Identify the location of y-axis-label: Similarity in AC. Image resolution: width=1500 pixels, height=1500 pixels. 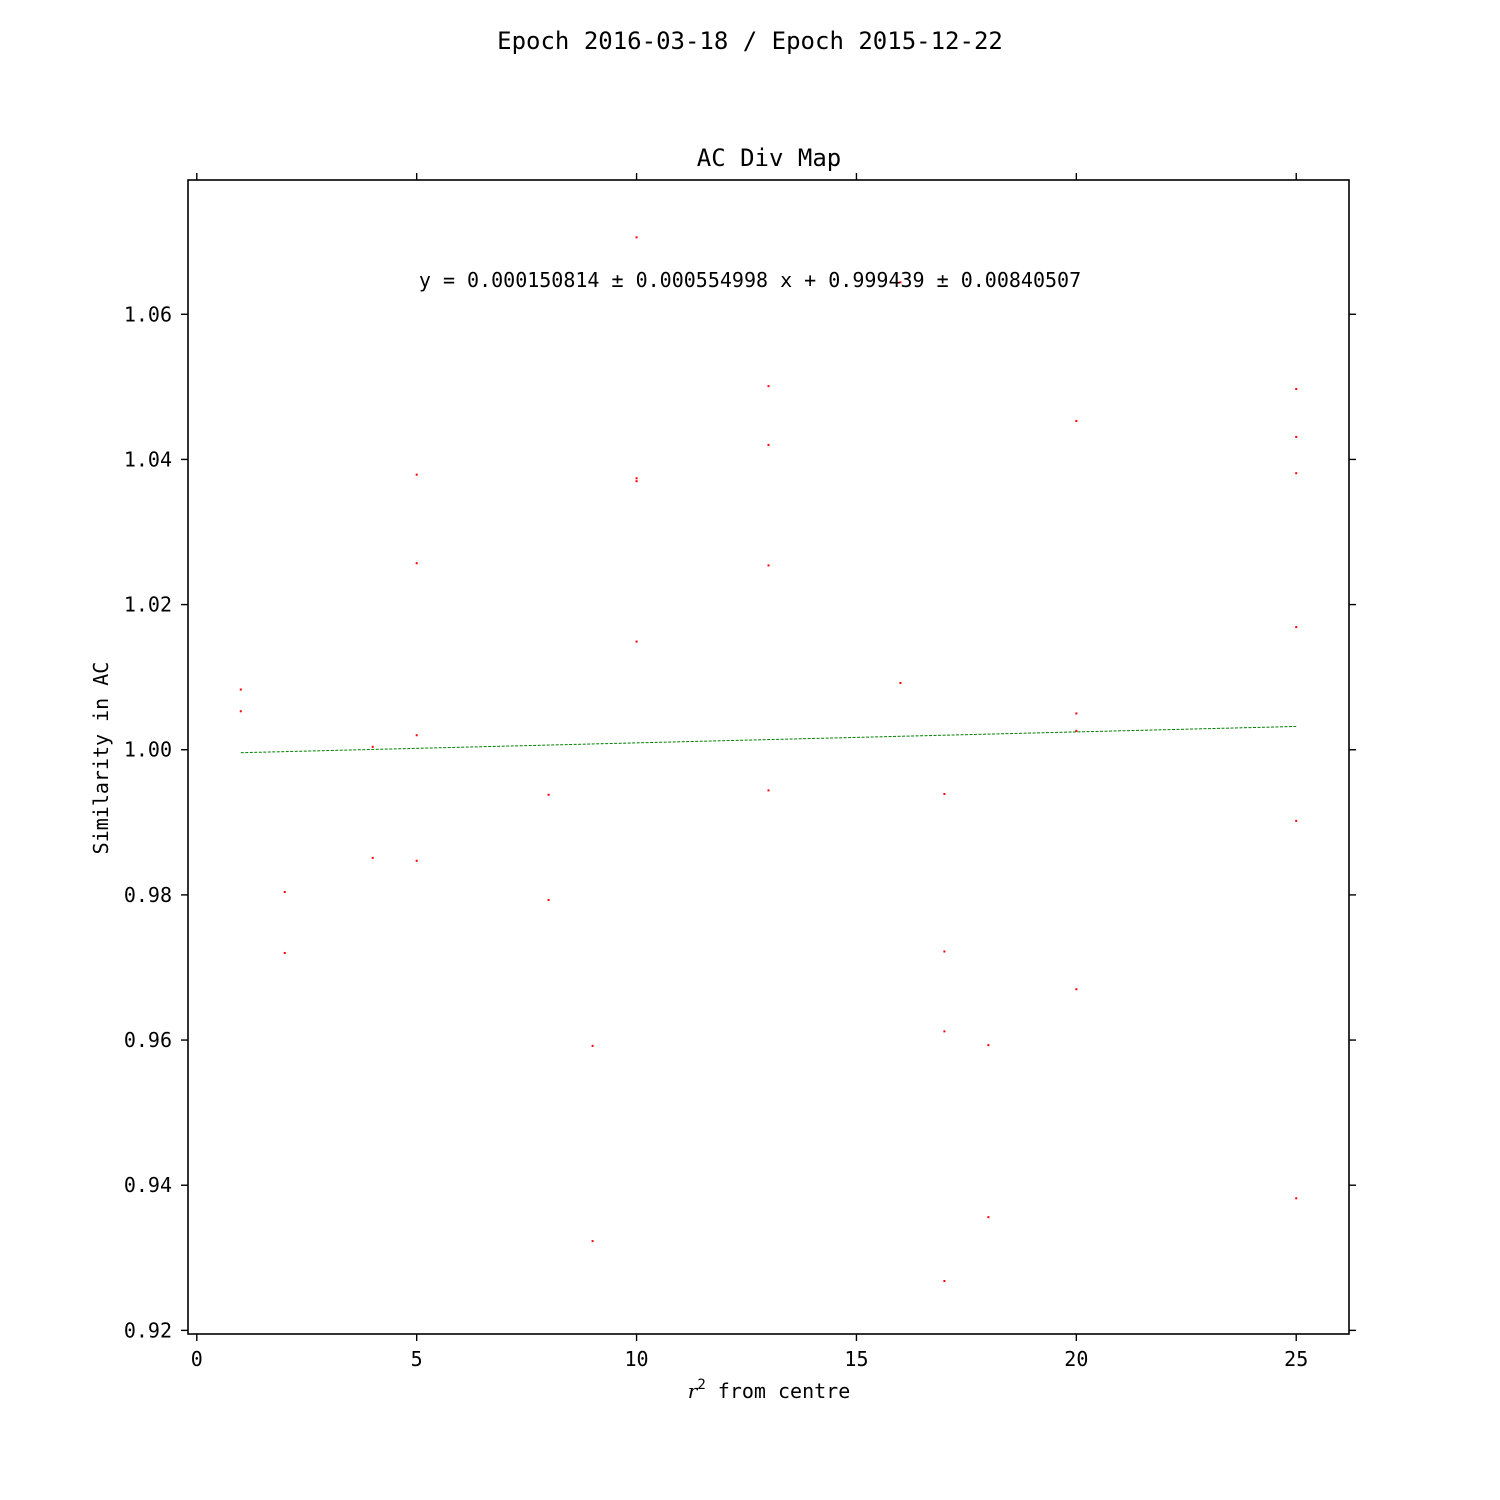
(101, 758).